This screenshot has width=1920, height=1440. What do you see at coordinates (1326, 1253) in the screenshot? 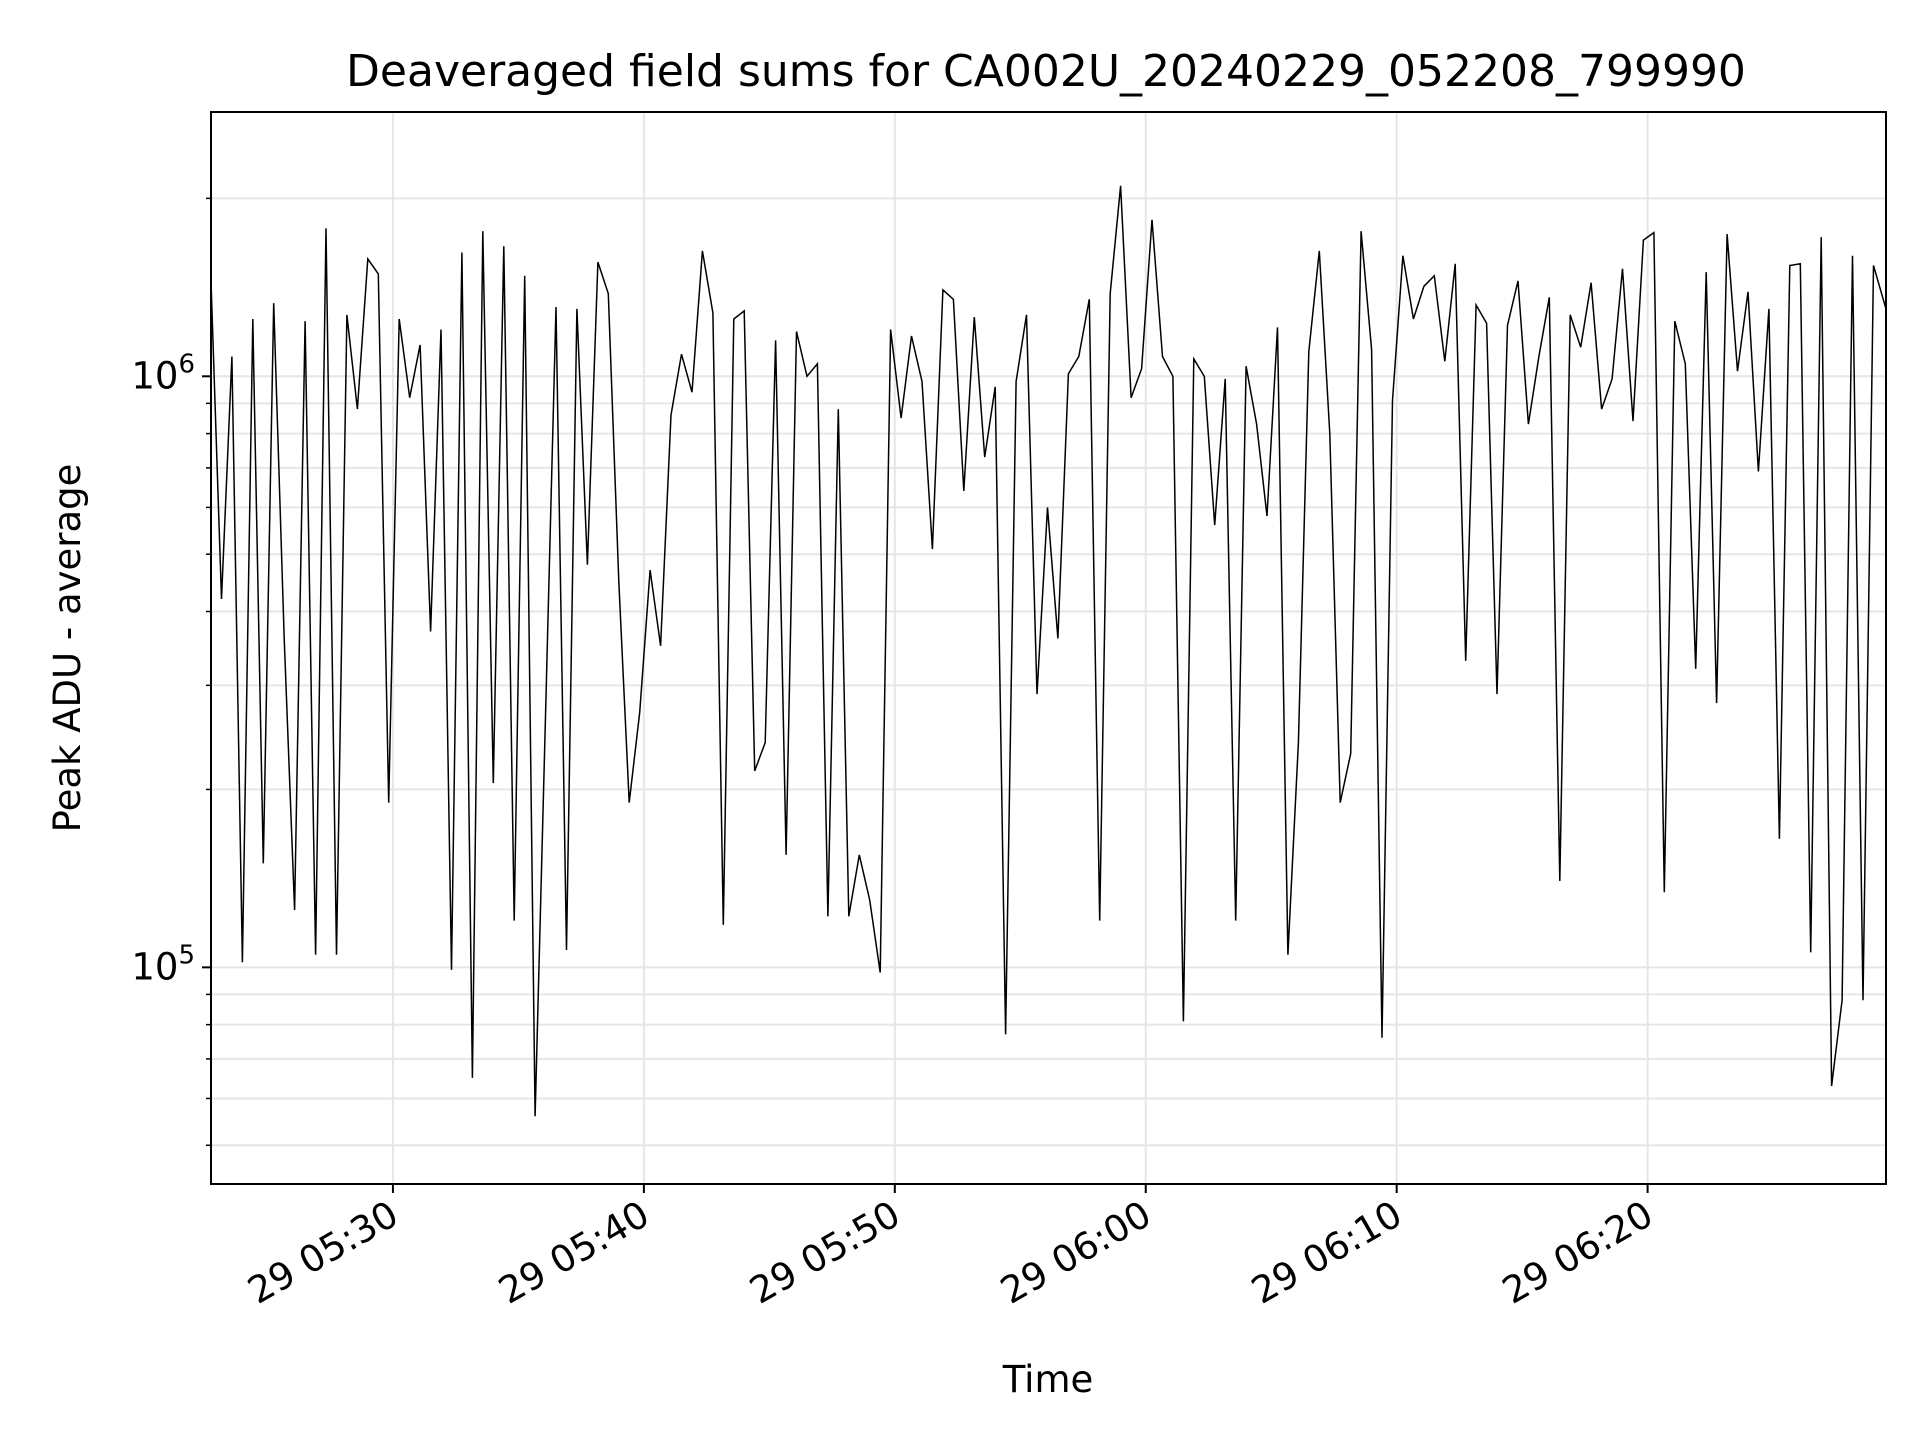
I see `x-tick-label: 29 06:10` at bounding box center [1326, 1253].